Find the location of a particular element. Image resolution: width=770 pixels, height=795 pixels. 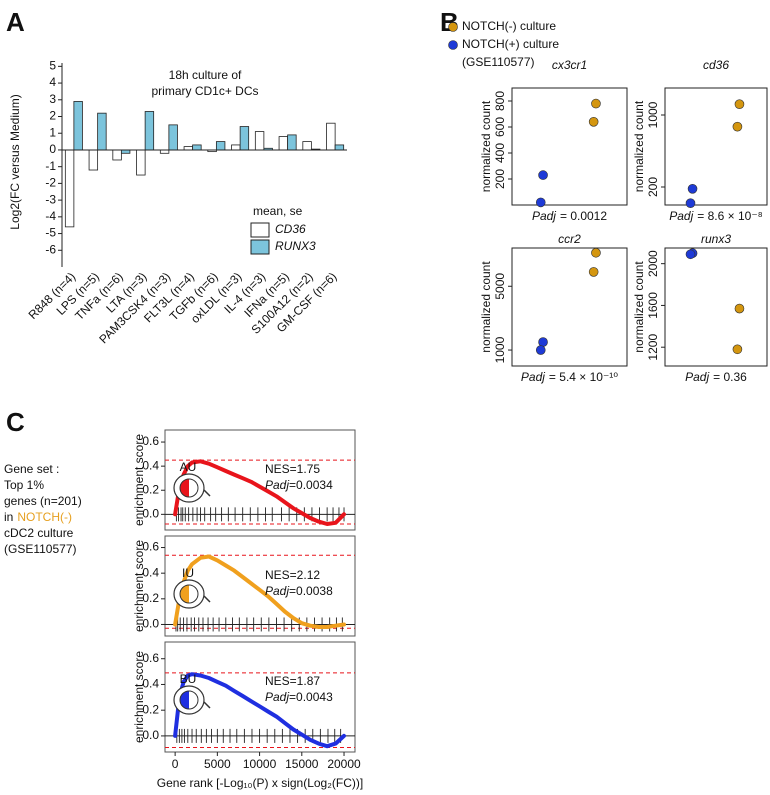

y-tick-label: 2 is located at coordinates (52, 116).